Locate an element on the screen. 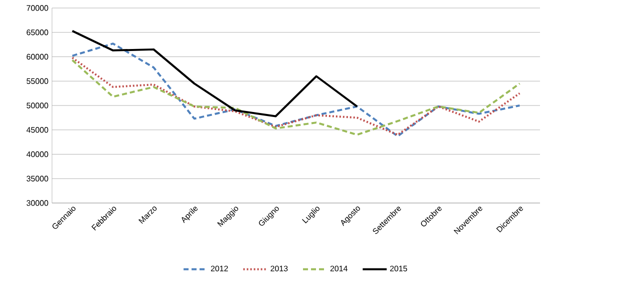  line-series is located at coordinates (214, 74).